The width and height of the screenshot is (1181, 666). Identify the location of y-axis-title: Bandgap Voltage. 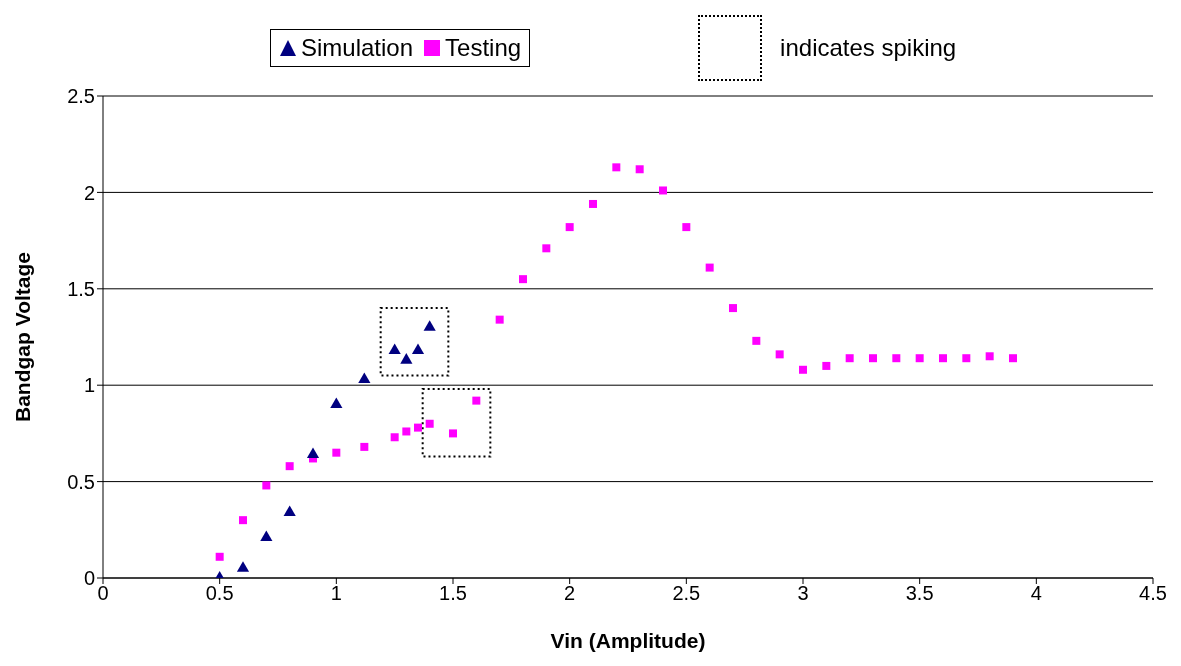
(23, 337).